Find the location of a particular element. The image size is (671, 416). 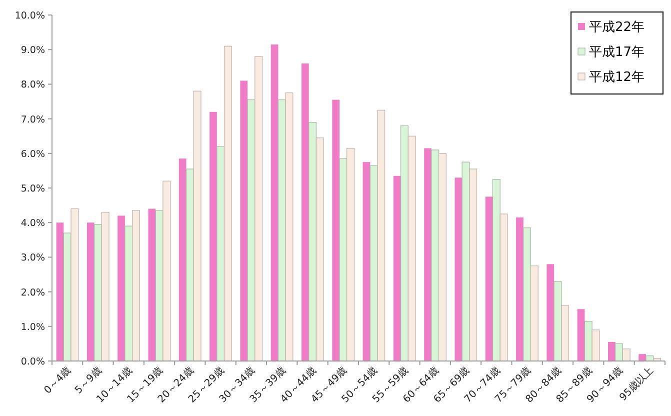

y-tick-label: 0.0% is located at coordinates (32, 362).